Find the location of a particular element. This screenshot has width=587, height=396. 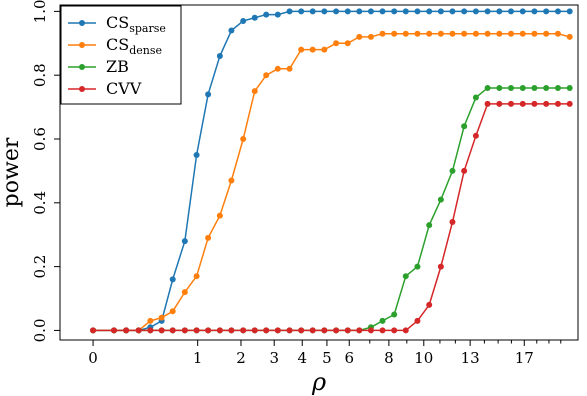

legend-entry: CSsparse is located at coordinates (117, 24).